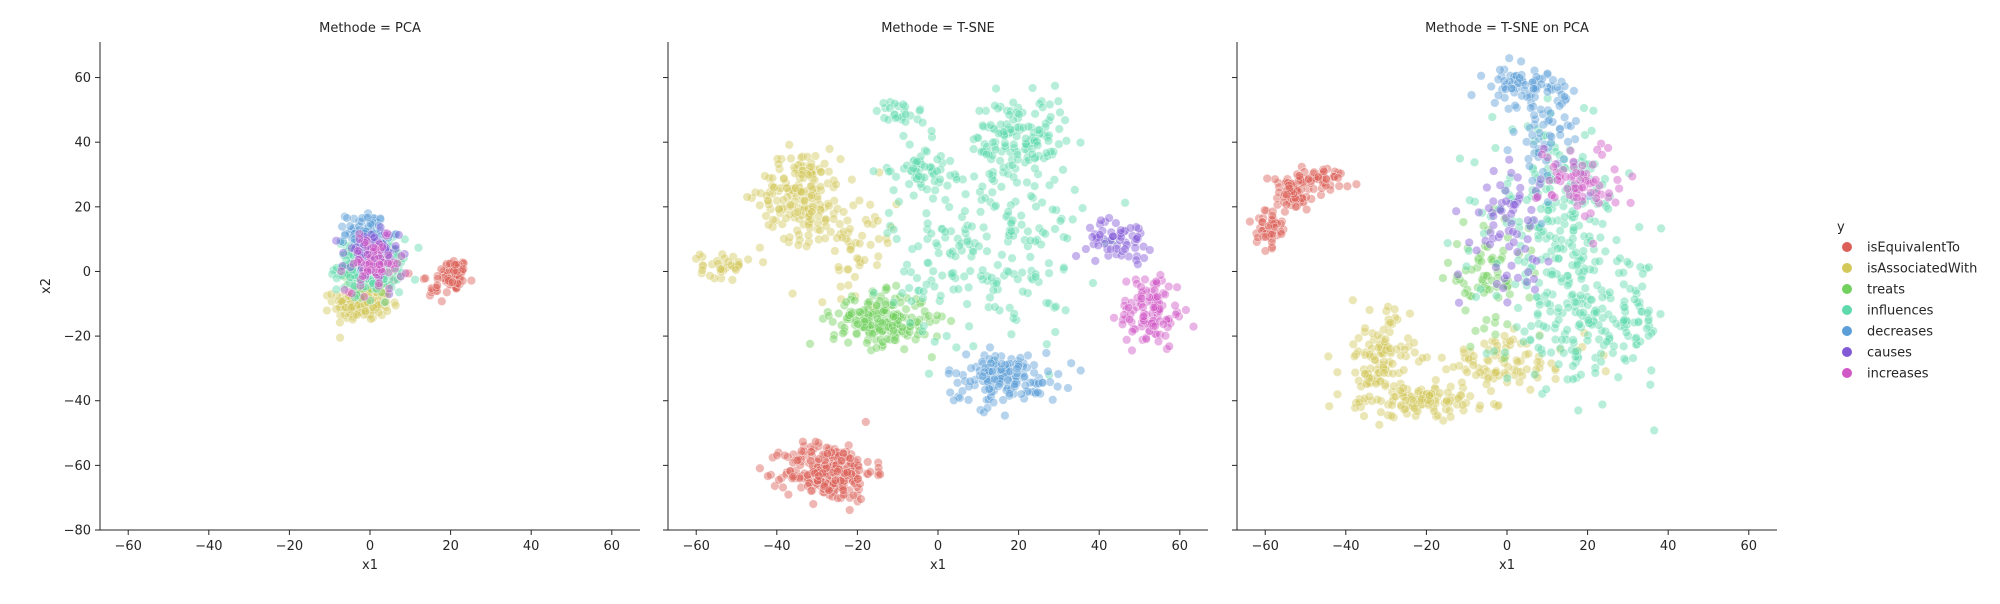  What do you see at coordinates (1889, 353) in the screenshot?
I see `legend-entry: causes` at bounding box center [1889, 353].